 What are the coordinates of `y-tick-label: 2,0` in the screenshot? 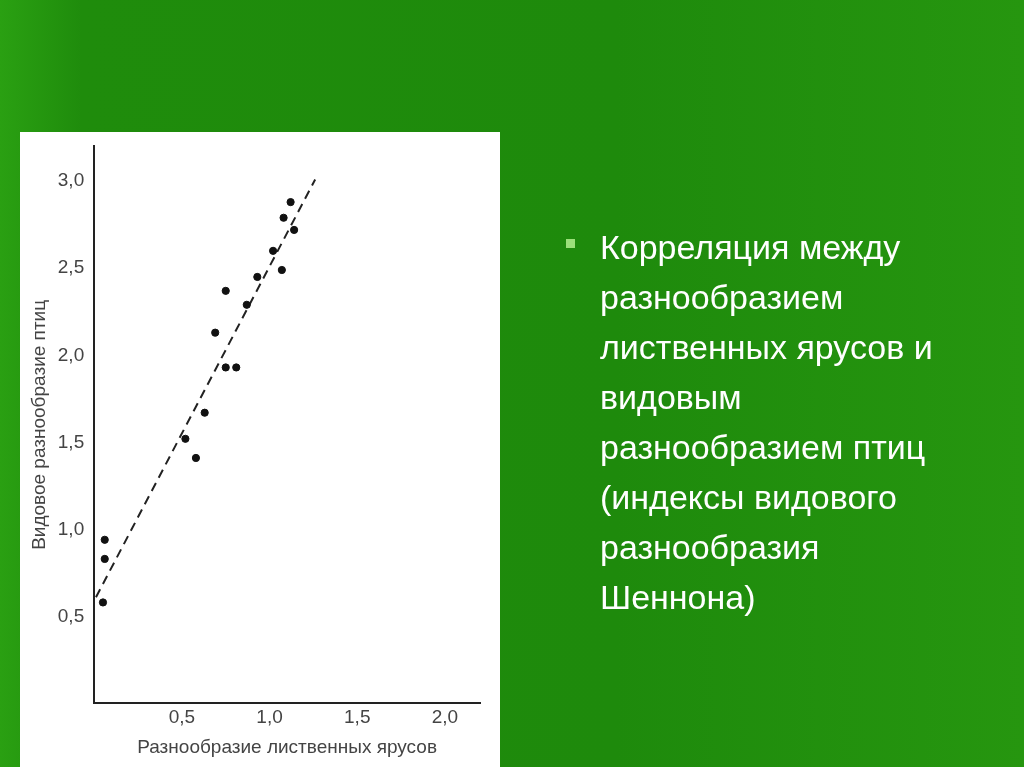 It's located at (71, 354).